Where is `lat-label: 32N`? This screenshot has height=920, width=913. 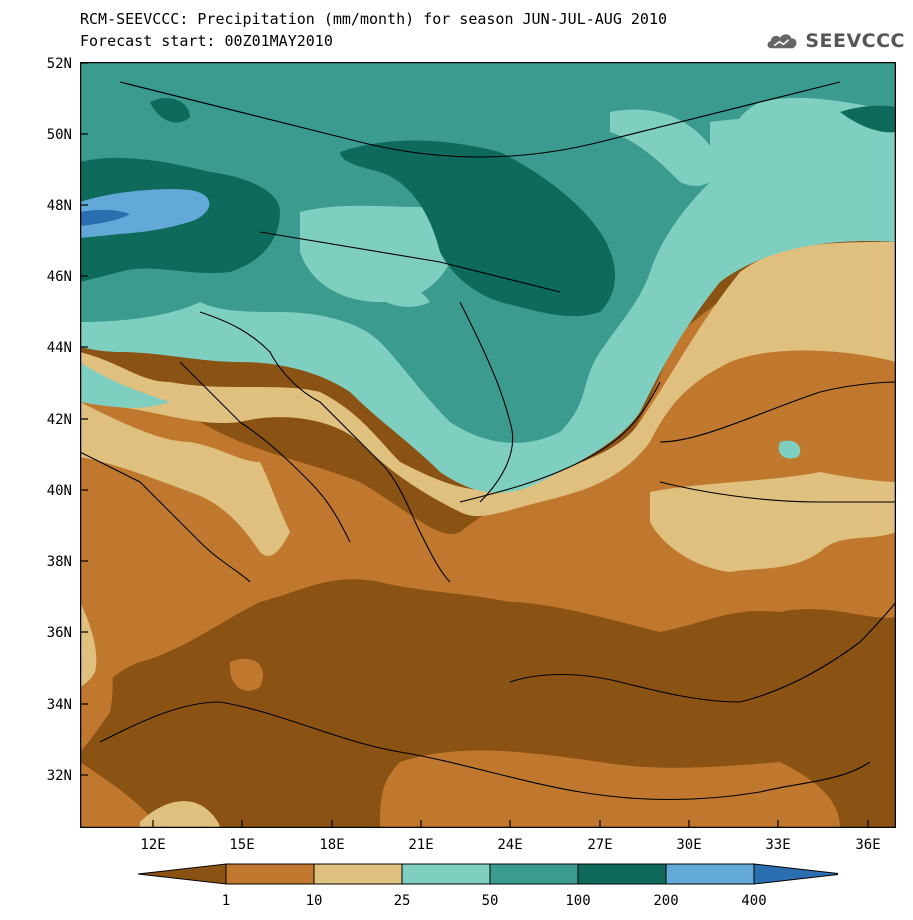
lat-label: 32N is located at coordinates (59, 776).